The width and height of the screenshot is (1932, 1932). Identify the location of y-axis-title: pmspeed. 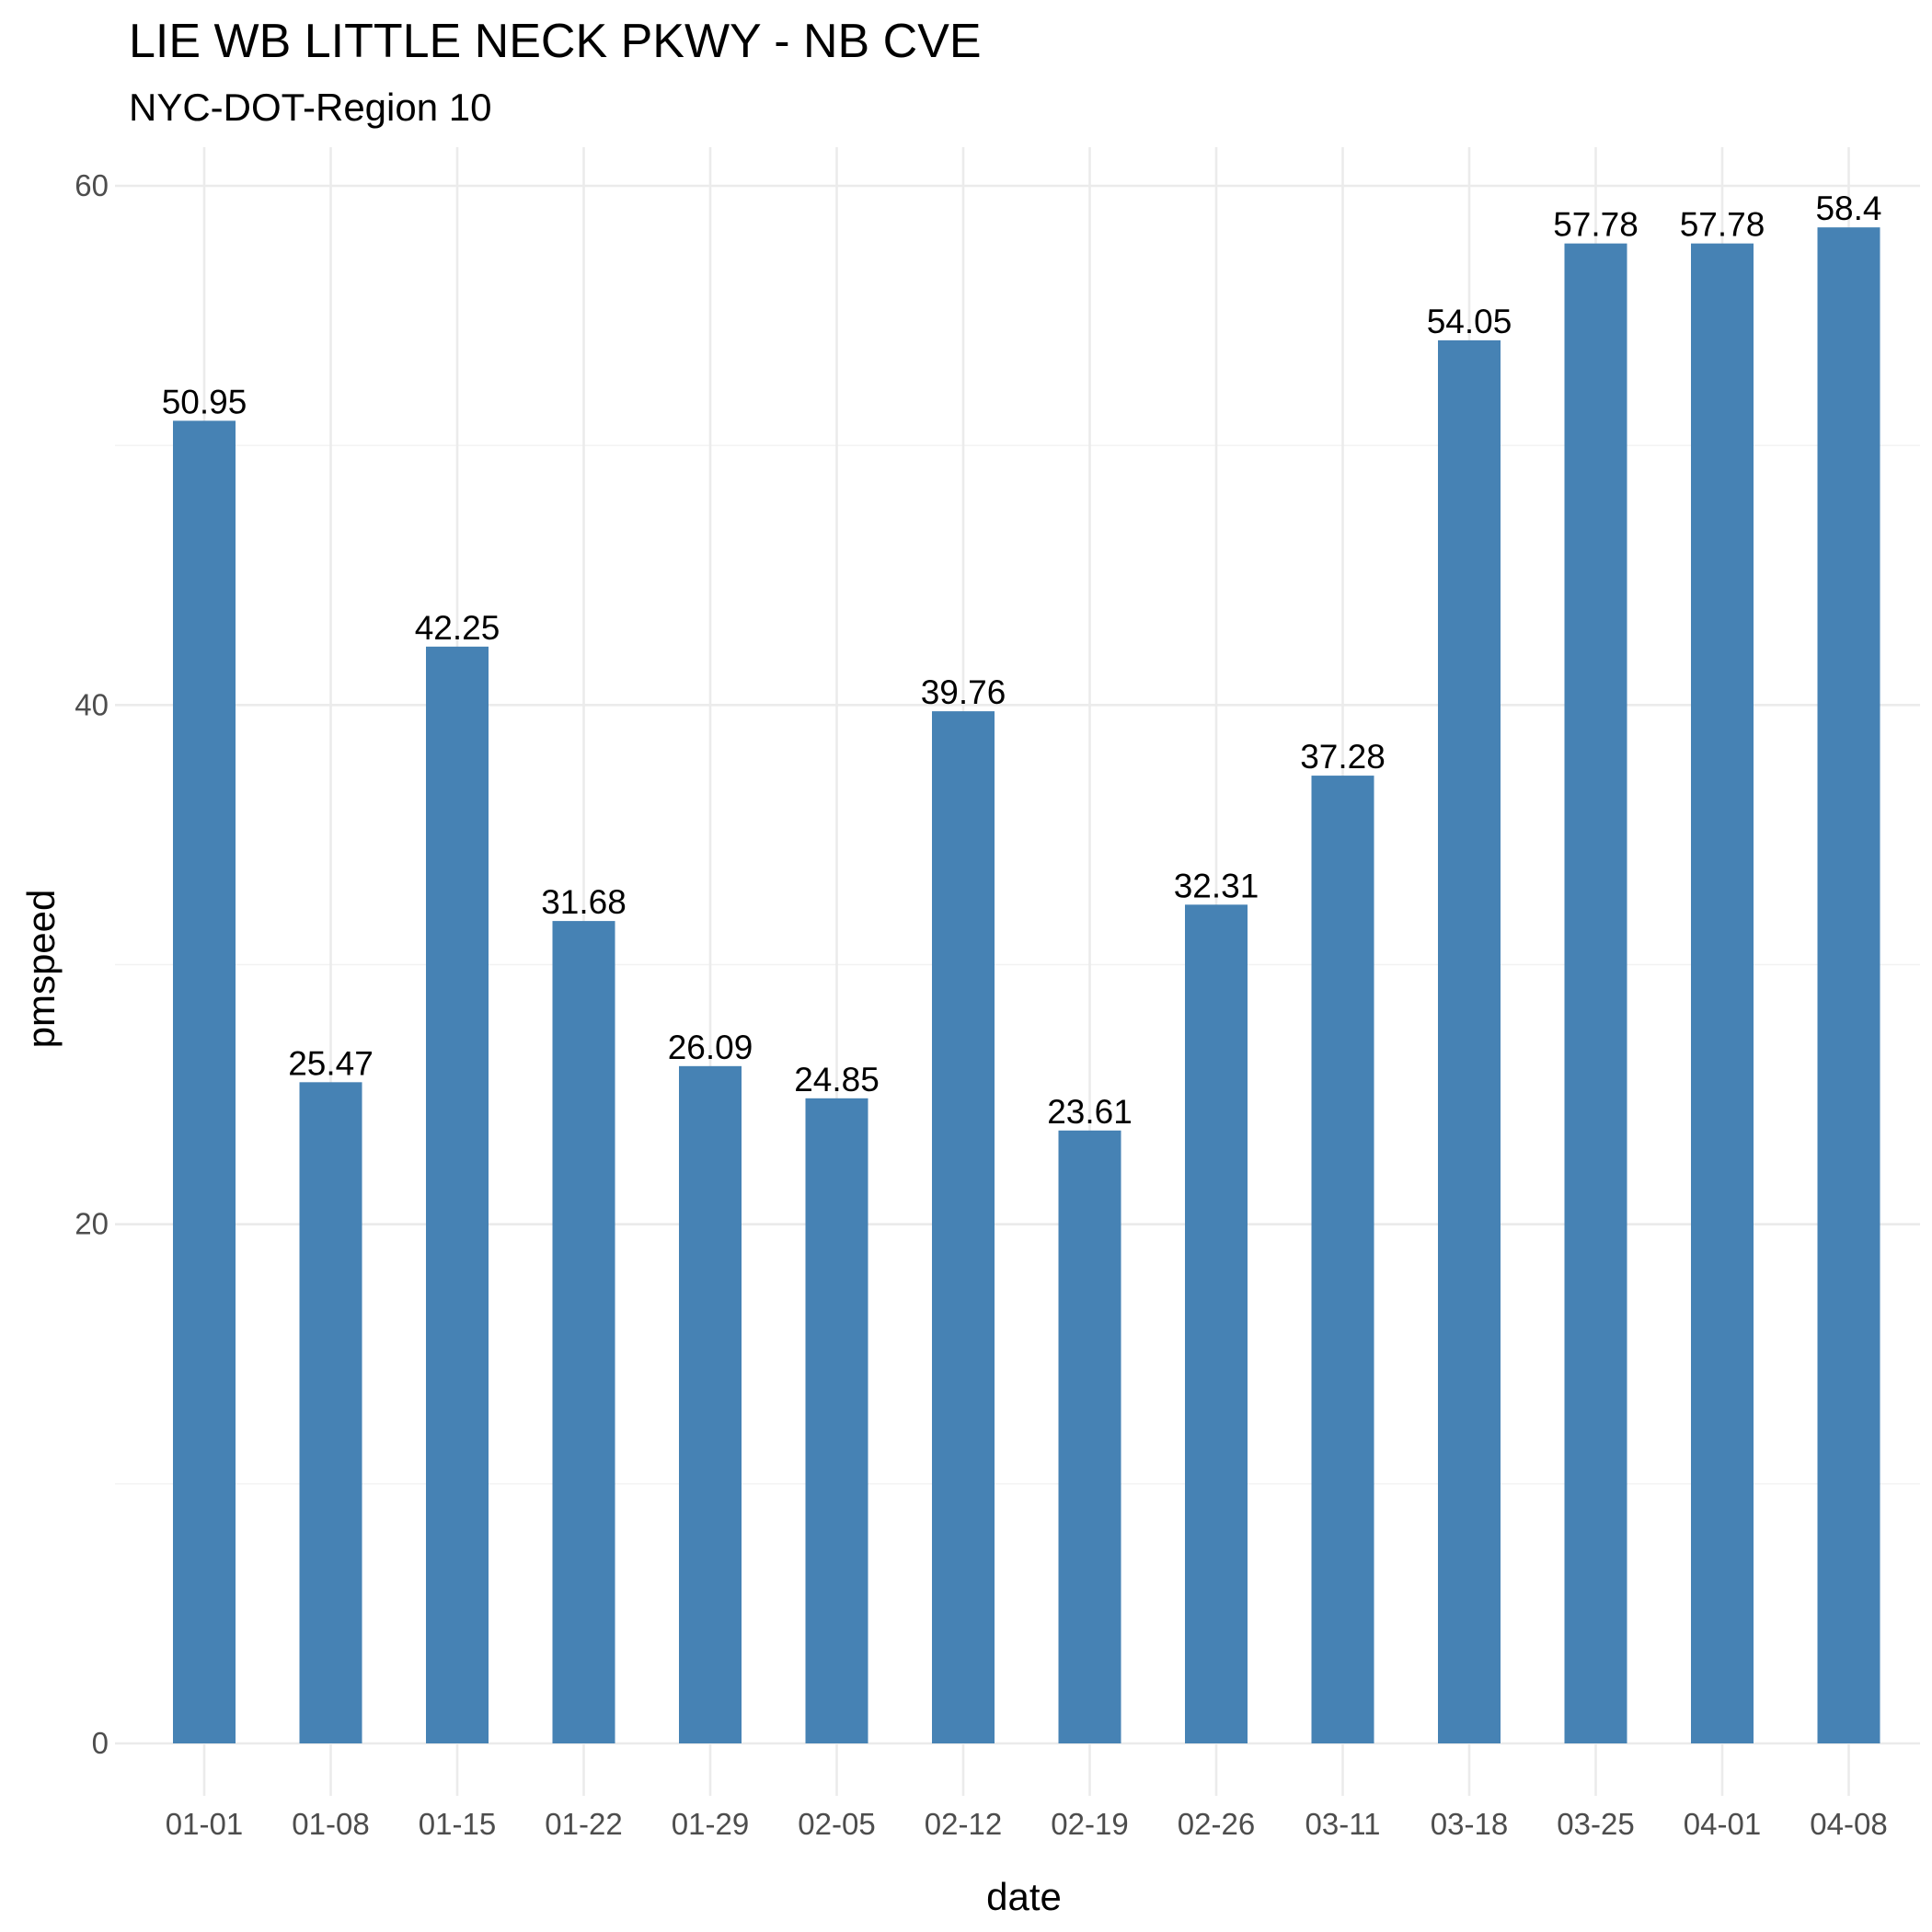
(41, 970).